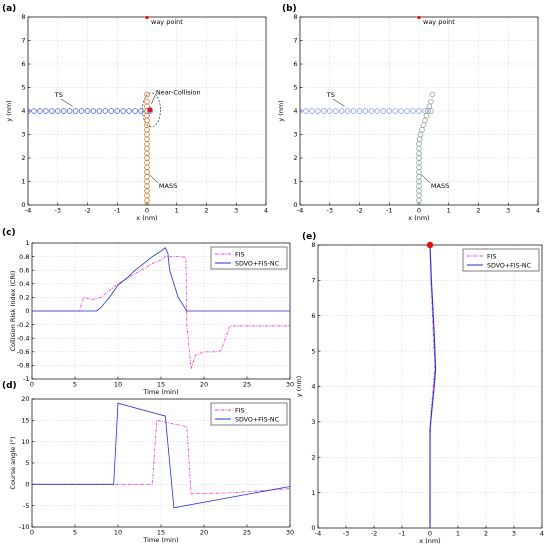 The image size is (550, 548). What do you see at coordinates (32, 533) in the screenshot?
I see `x-tick-label: 0` at bounding box center [32, 533].